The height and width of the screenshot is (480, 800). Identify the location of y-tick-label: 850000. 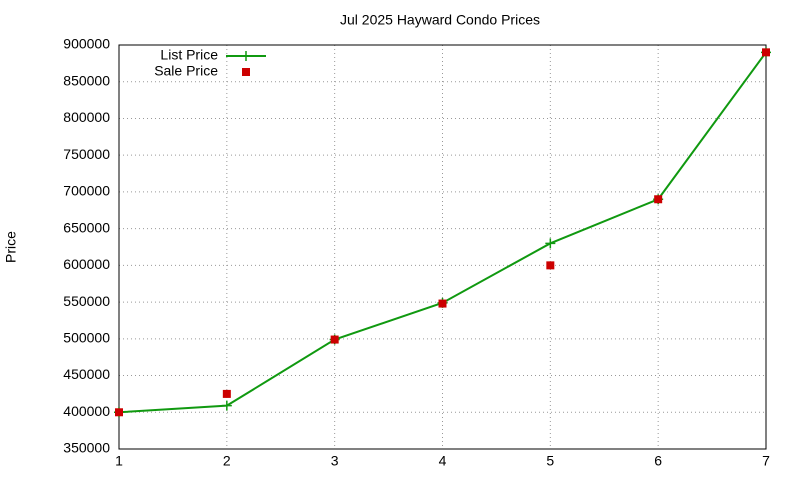
(86, 80).